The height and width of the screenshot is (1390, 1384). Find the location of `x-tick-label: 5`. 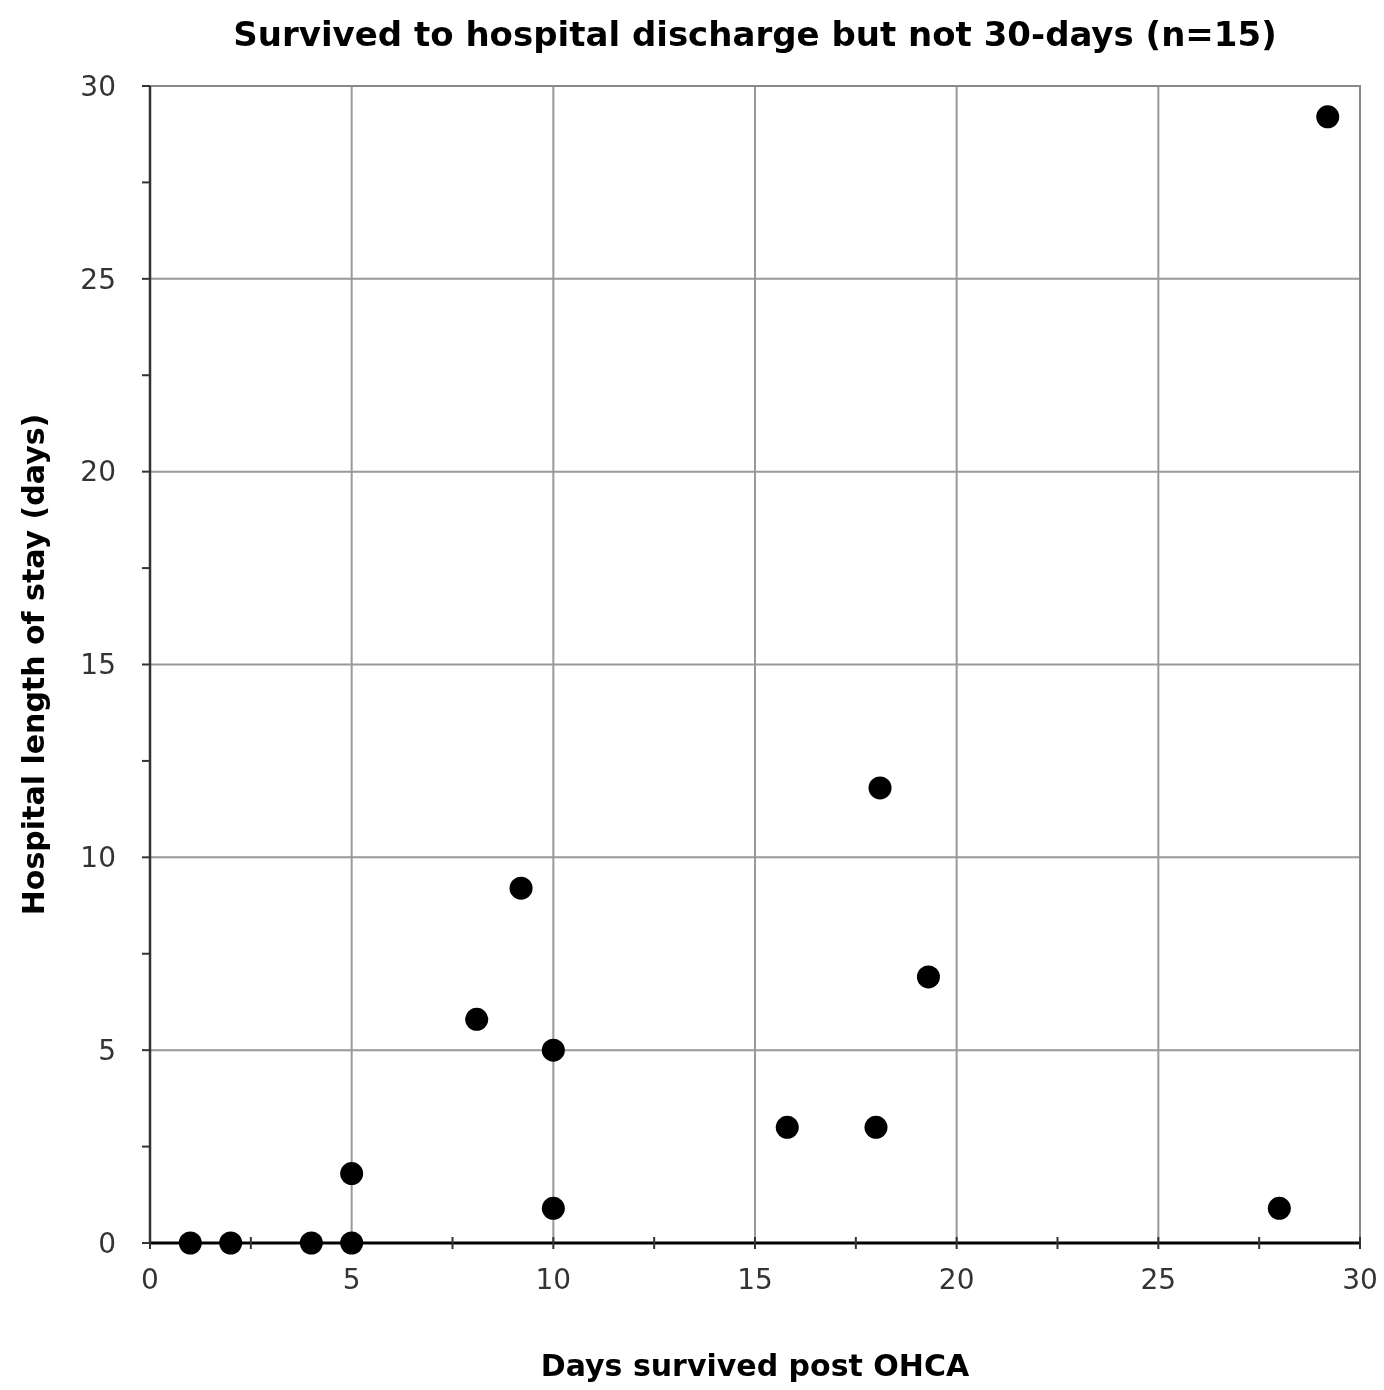

x-tick-label: 5 is located at coordinates (351, 1279).